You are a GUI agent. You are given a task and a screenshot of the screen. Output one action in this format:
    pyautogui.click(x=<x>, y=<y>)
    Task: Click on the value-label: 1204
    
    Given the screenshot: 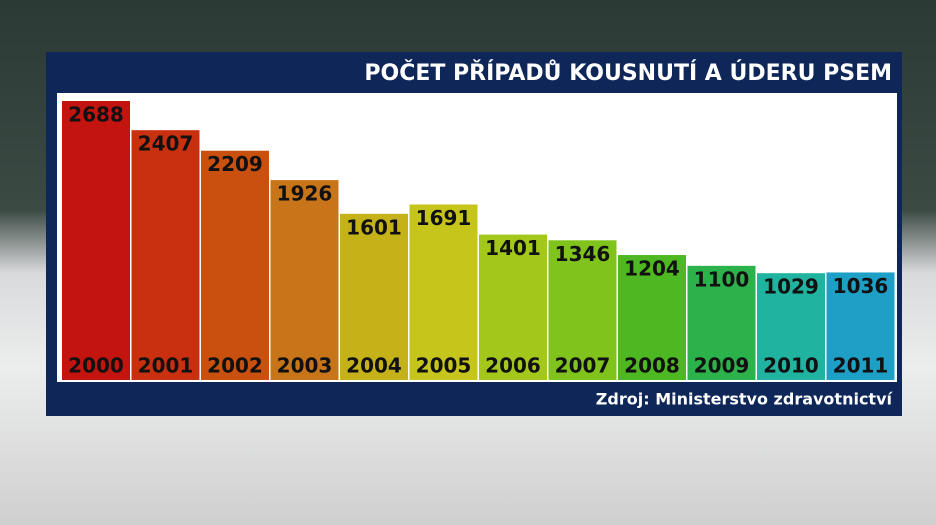 What is the action you would take?
    pyautogui.click(x=652, y=269)
    